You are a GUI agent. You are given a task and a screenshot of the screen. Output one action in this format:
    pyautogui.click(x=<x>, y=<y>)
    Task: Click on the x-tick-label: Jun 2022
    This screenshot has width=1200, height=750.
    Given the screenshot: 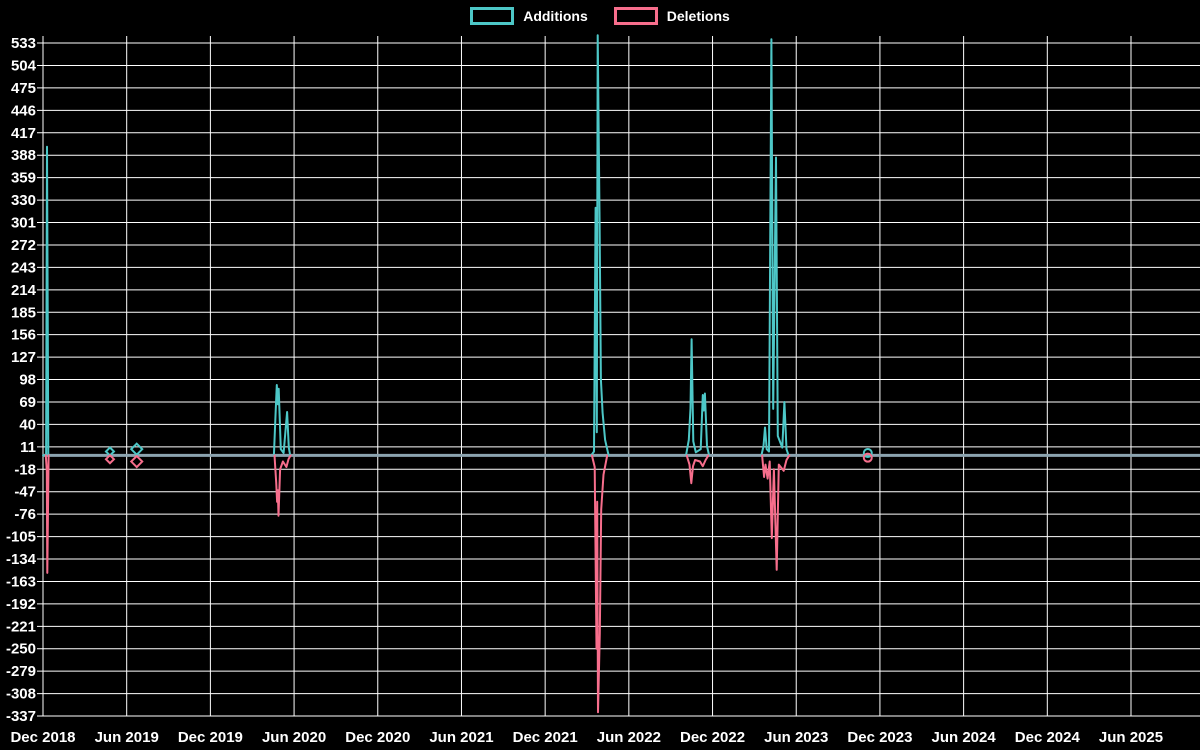 What is the action you would take?
    pyautogui.click(x=629, y=737)
    